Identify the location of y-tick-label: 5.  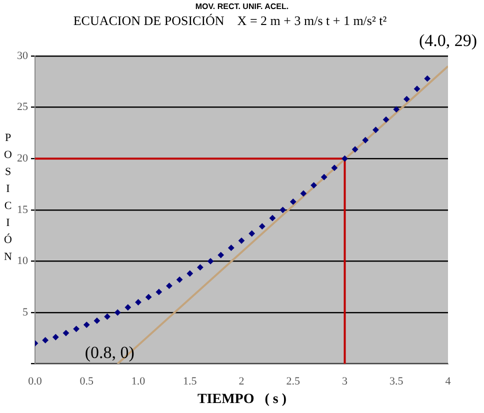
(25, 312).